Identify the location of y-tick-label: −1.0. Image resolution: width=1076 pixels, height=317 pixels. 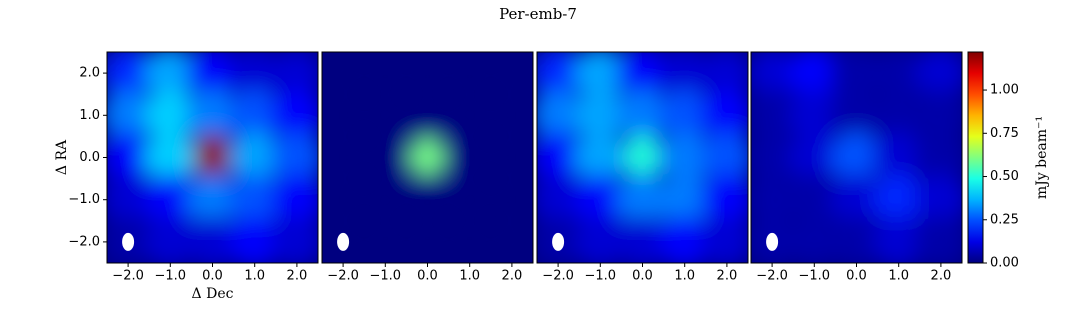
(84, 199).